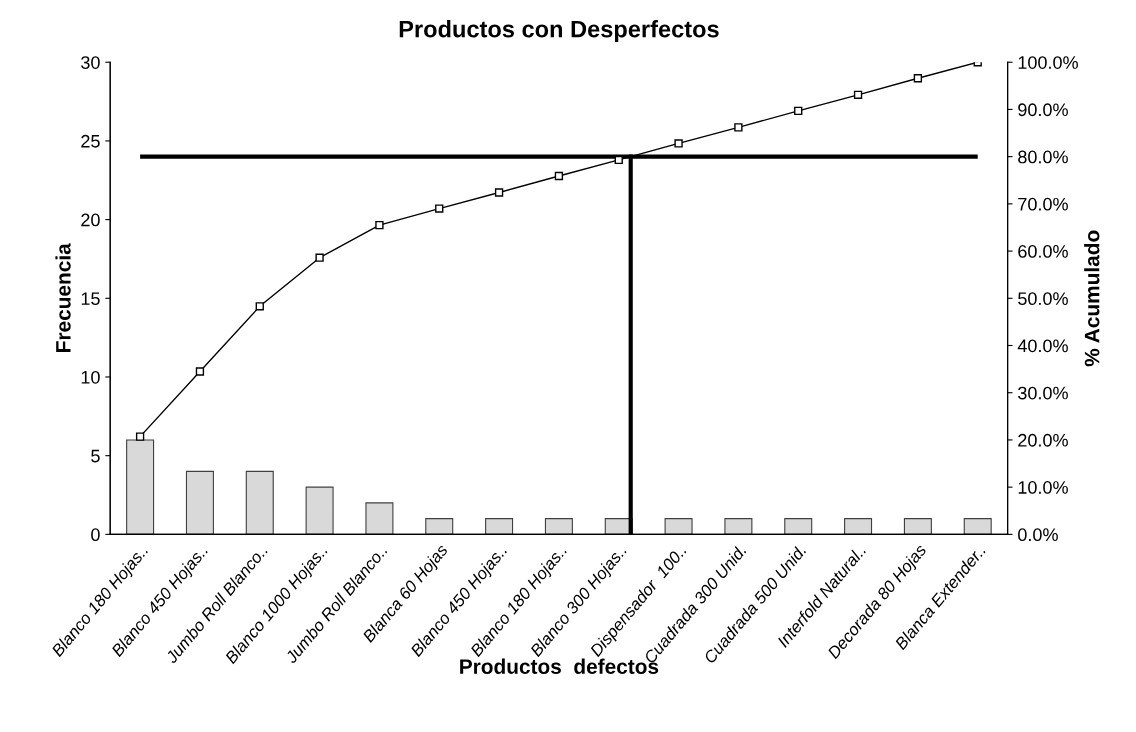  I want to click on y-tick-label: 30, so click(90, 62).